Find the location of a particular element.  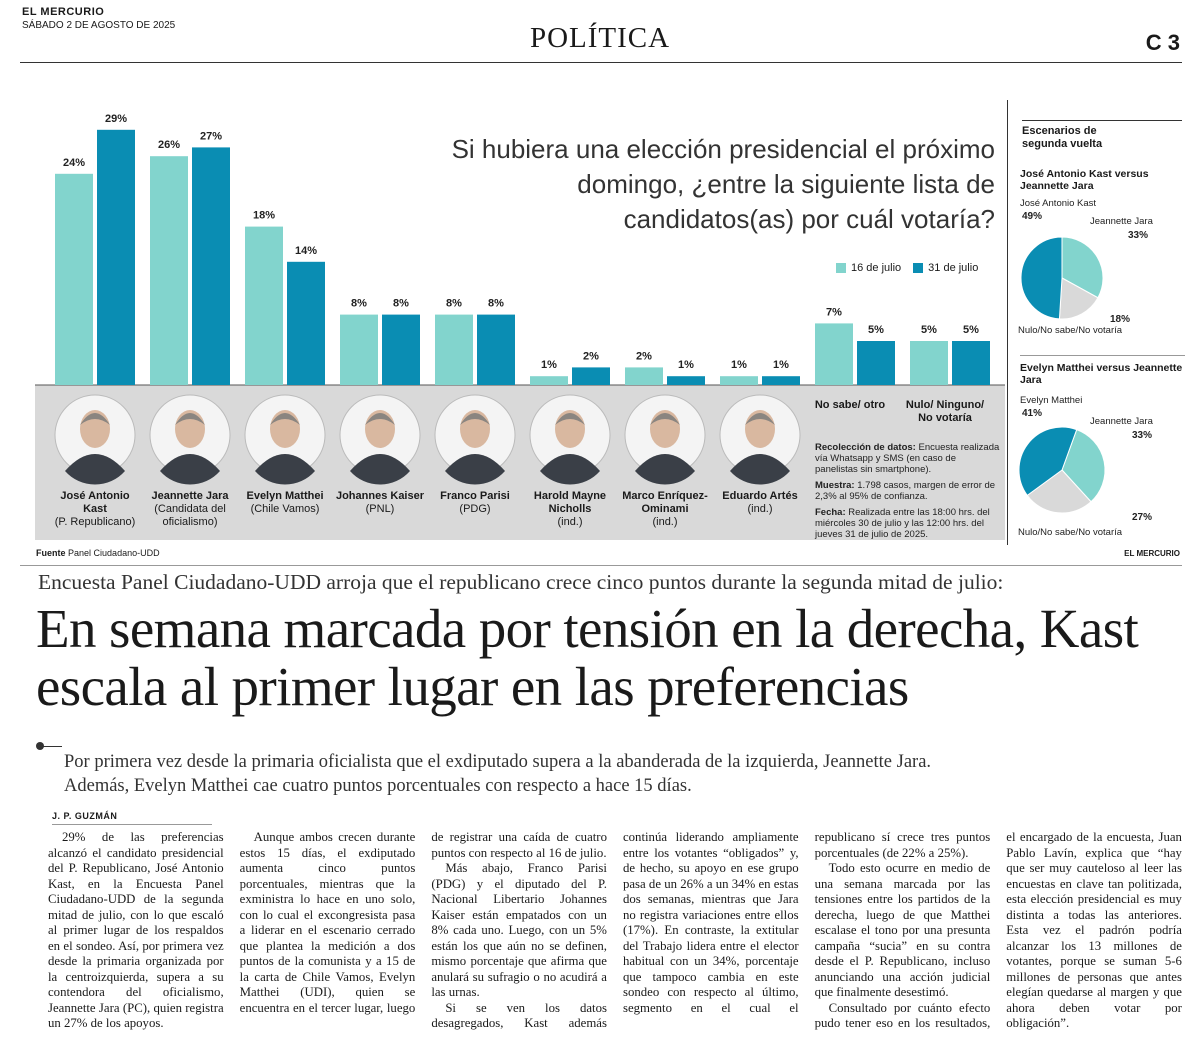

sidebar-divider is located at coordinates (1102, 355).